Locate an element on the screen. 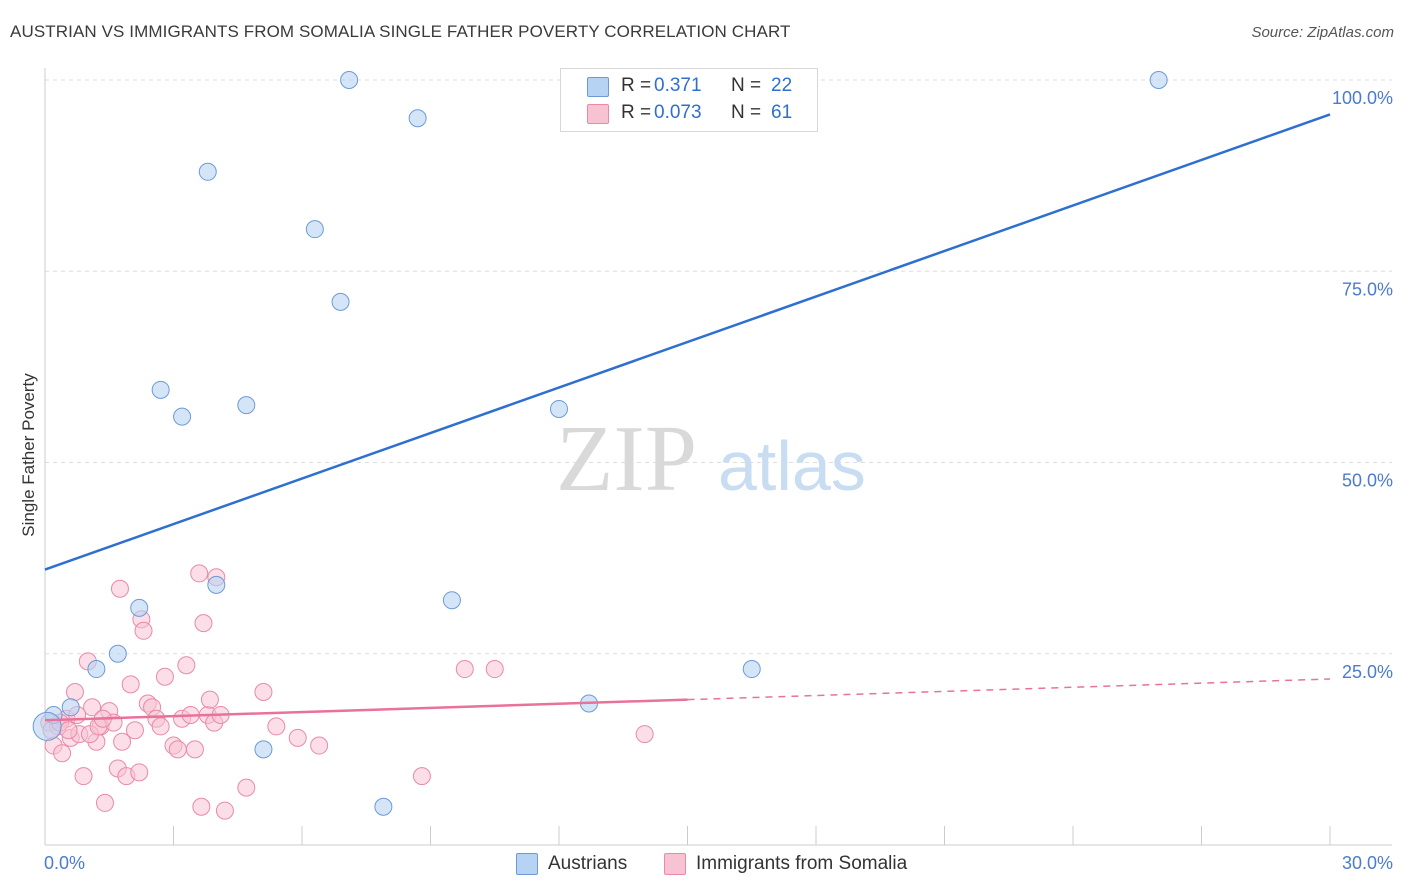 The image size is (1406, 892). legend-r-value: 0.371 is located at coordinates (678, 85).